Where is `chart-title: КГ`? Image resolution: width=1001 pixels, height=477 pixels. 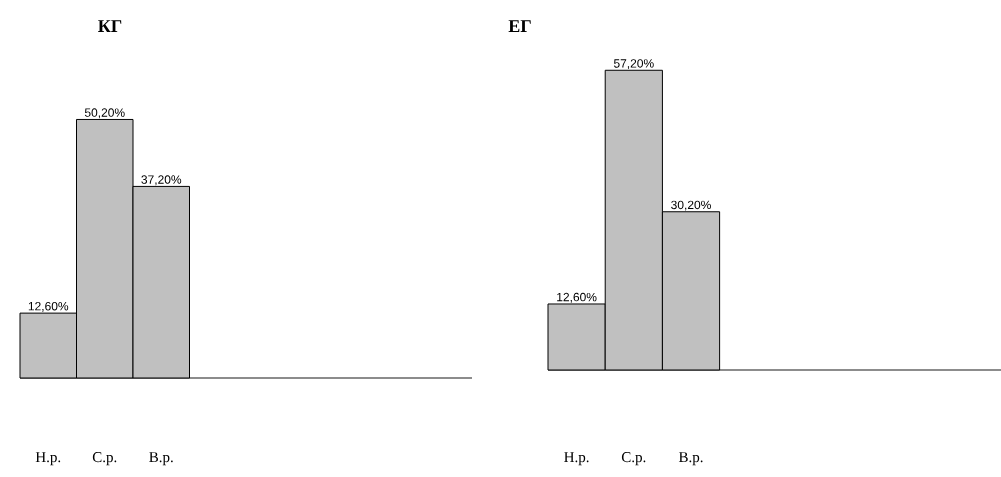 chart-title: КГ is located at coordinates (110, 26).